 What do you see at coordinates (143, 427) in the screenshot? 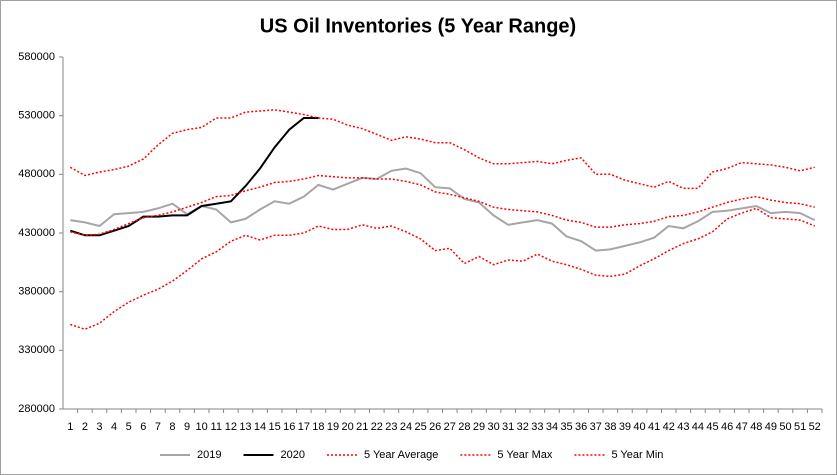
I see `x-tick-label: 6` at bounding box center [143, 427].